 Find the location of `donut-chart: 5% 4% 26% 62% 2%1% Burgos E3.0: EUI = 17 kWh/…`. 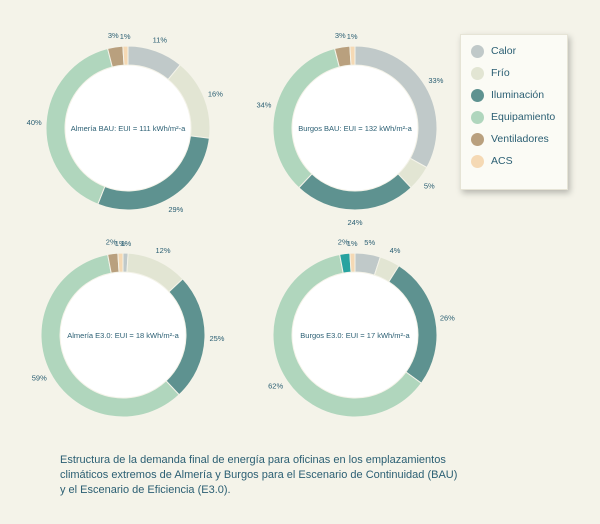

donut-chart: 5% 4% 26% 62% 2%1% Burgos E3.0: EUI = 17 kWh/… is located at coordinates (361, 328).